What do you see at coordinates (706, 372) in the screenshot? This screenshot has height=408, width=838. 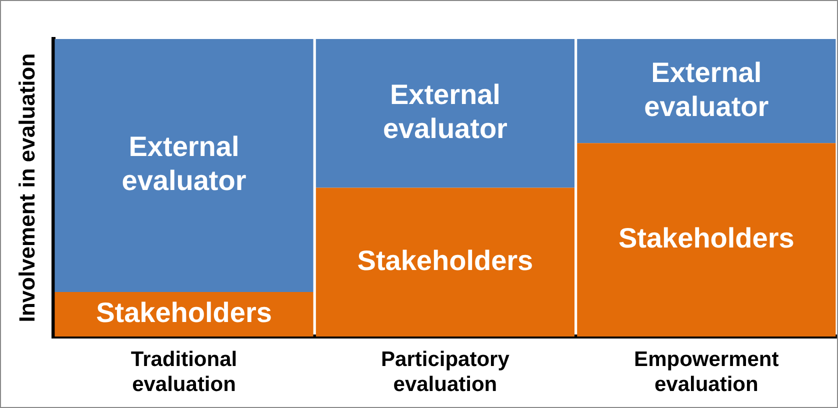 I see `x-tick-label: Empowerment evaluation` at bounding box center [706, 372].